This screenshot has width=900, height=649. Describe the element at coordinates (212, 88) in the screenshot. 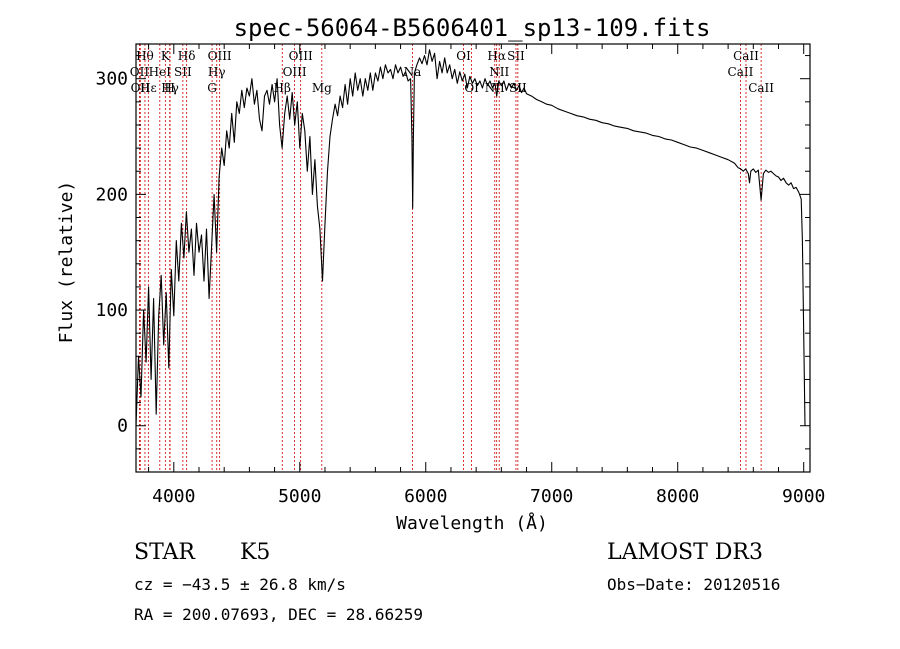

I see `spectral-line-label: G` at that location.